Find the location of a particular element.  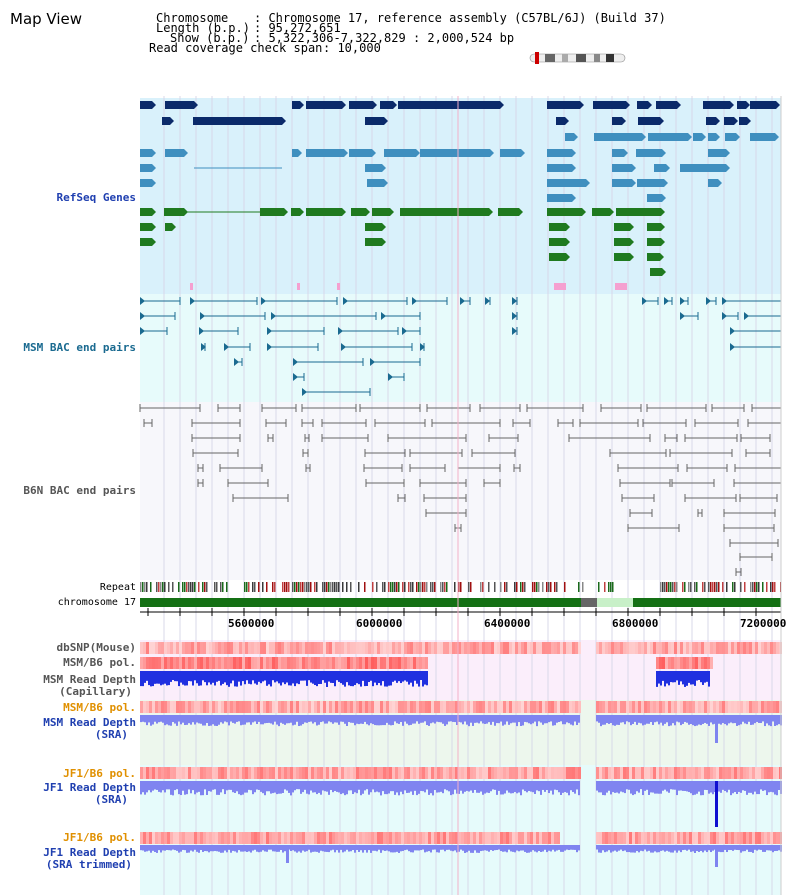

jf1-sra-depth-track is located at coordinates (461, 804).